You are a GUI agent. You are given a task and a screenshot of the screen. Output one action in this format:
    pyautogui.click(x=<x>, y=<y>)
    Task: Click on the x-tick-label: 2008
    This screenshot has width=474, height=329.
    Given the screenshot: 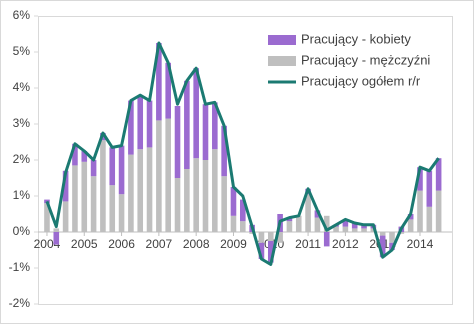 What is the action you would take?
    pyautogui.click(x=196, y=244)
    